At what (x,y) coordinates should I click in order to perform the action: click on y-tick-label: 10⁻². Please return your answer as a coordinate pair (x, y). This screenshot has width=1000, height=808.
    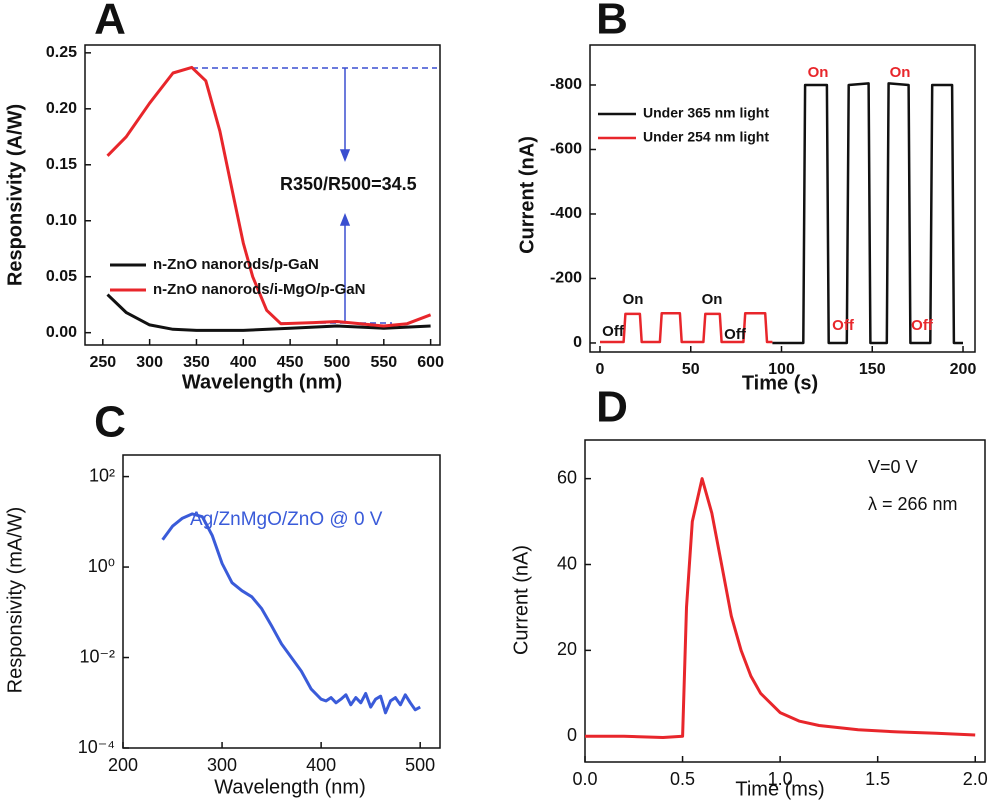
    Looking at the image, I should click on (97, 656).